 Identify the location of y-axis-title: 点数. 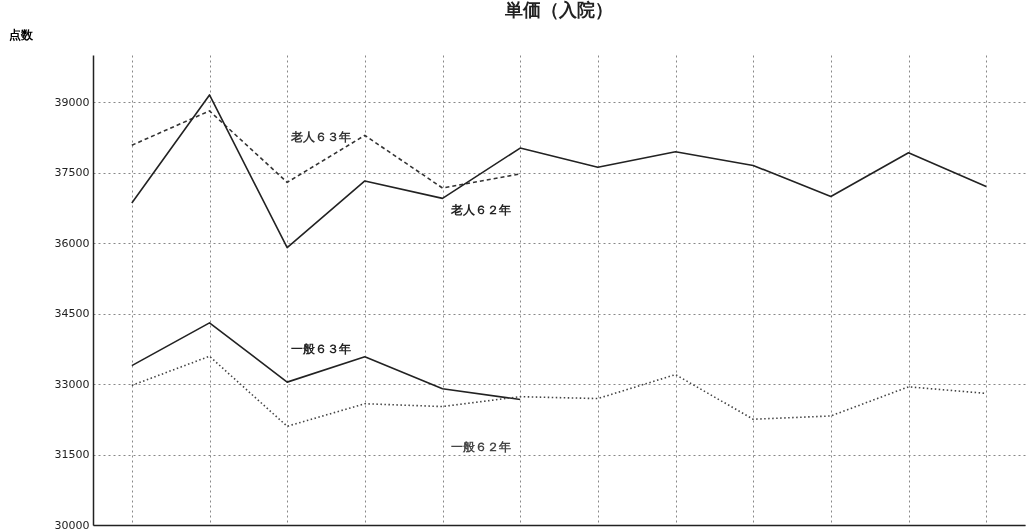
(21, 34).